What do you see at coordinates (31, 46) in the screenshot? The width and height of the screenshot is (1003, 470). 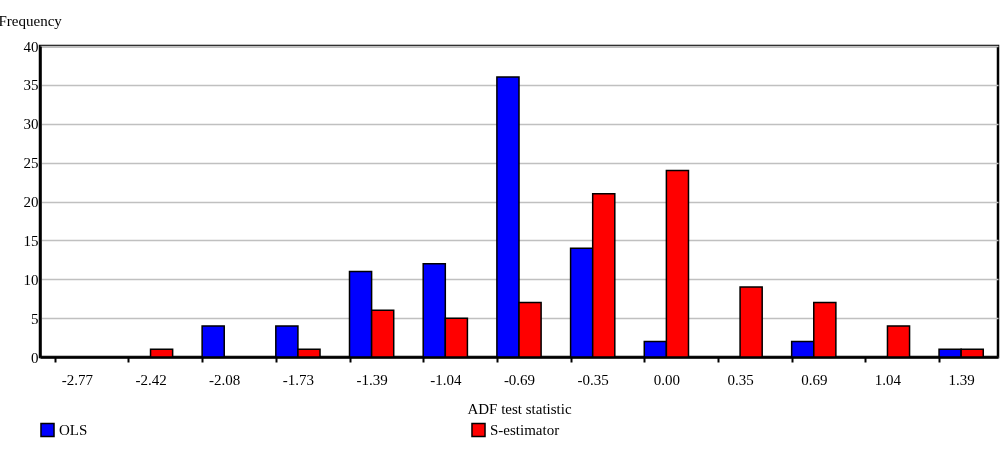 I see `y-tick-label: 40` at bounding box center [31, 46].